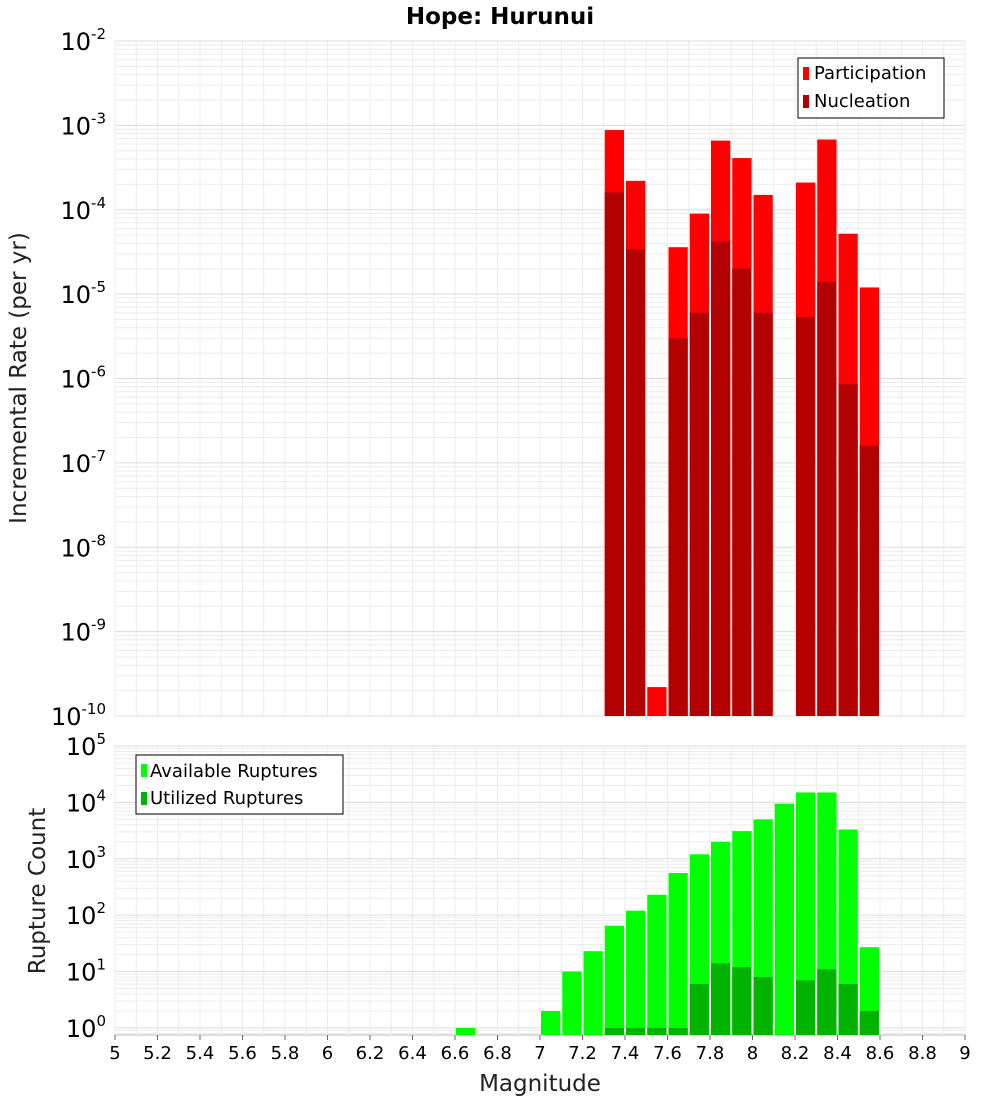  What do you see at coordinates (285, 1053) in the screenshot?
I see `x-tick-label: 5.8` at bounding box center [285, 1053].